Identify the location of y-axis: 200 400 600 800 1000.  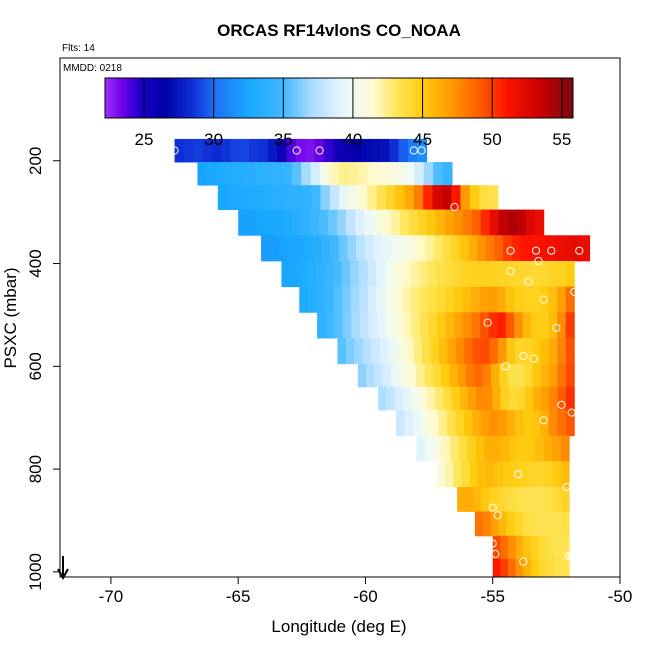
(43, 369).